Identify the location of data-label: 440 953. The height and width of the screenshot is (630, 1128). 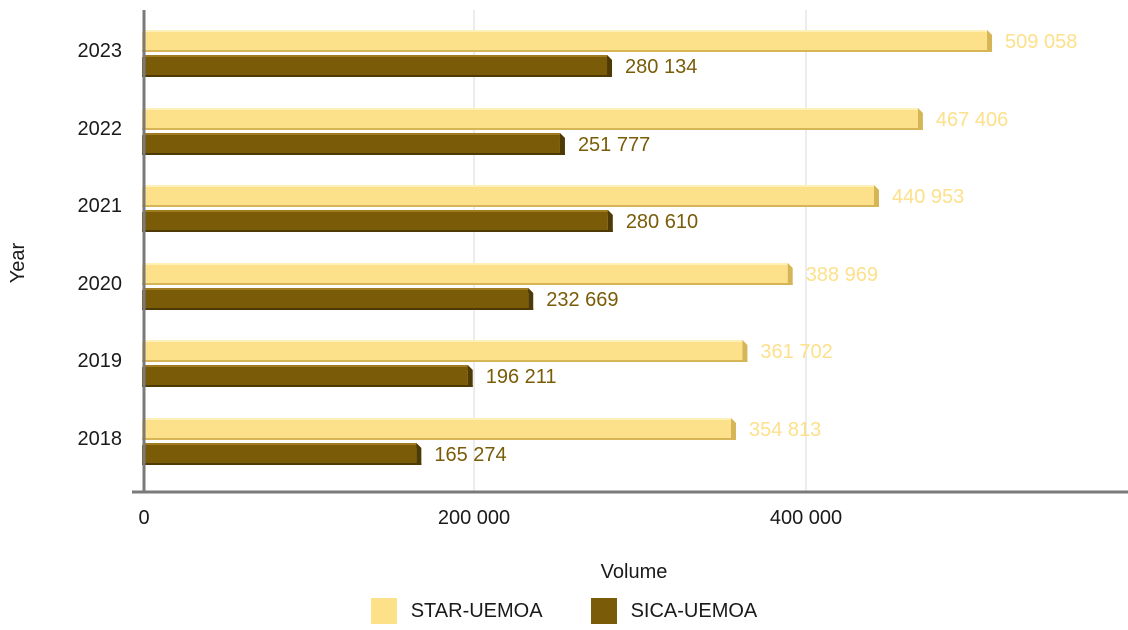
(928, 197).